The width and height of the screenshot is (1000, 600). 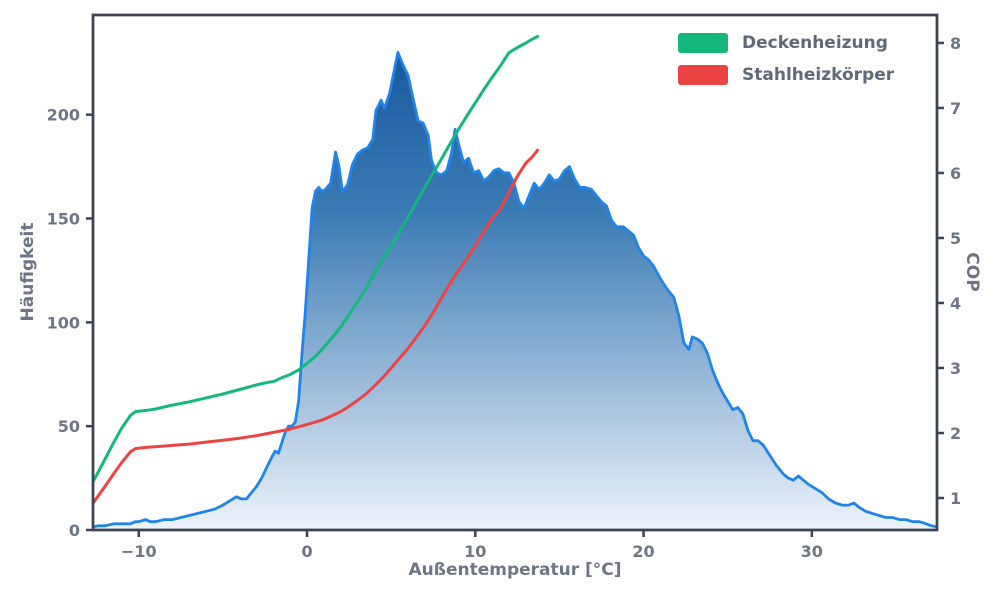 I want to click on y-right-tick-label: 1, so click(x=955, y=498).